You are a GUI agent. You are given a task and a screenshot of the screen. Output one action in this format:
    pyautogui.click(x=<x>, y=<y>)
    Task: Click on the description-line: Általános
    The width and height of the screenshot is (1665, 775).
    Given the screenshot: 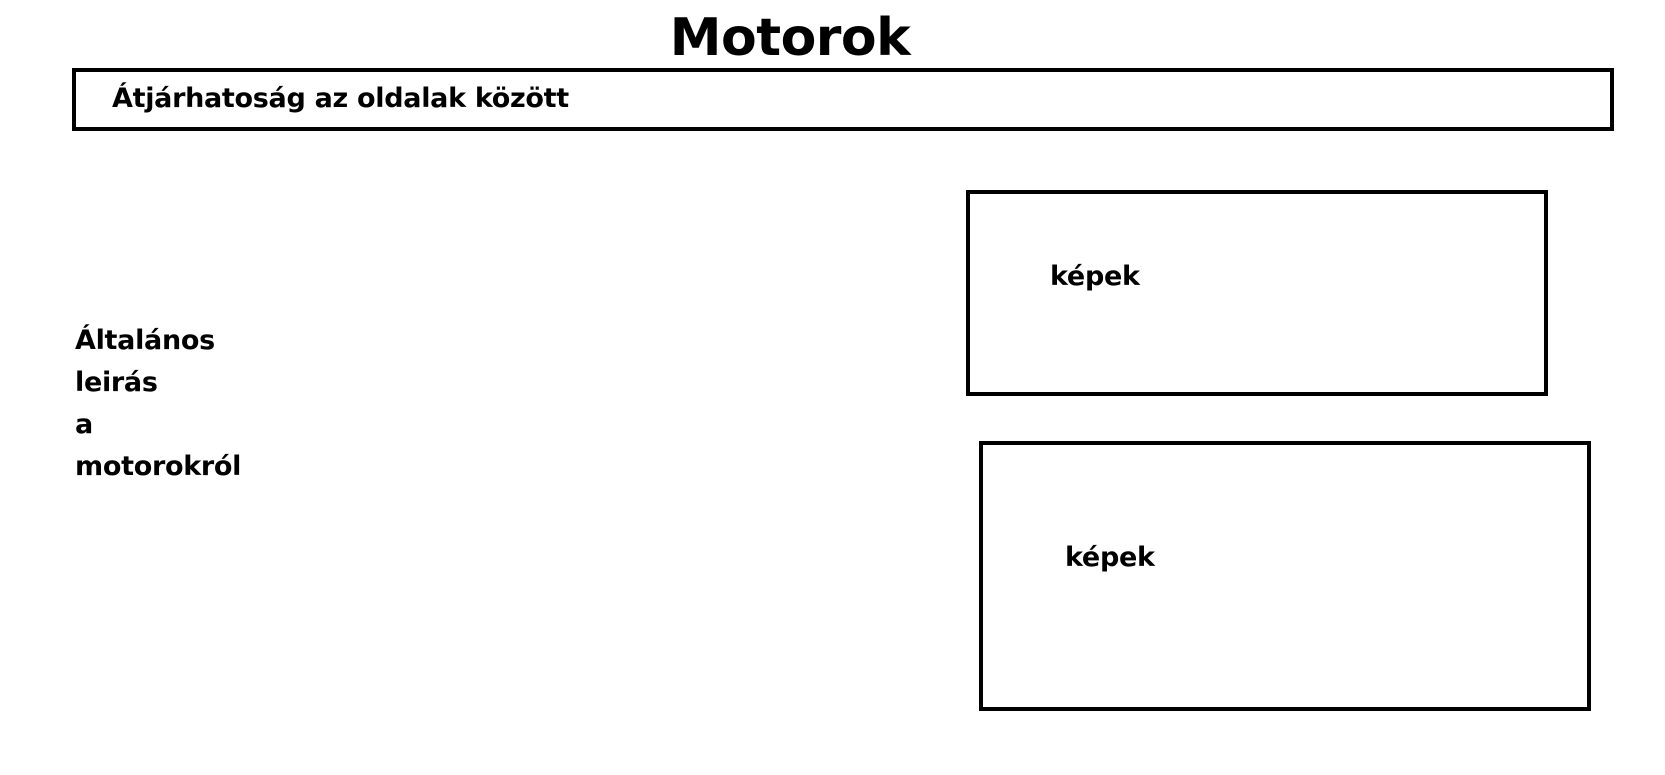 What is the action you would take?
    pyautogui.click(x=145, y=340)
    